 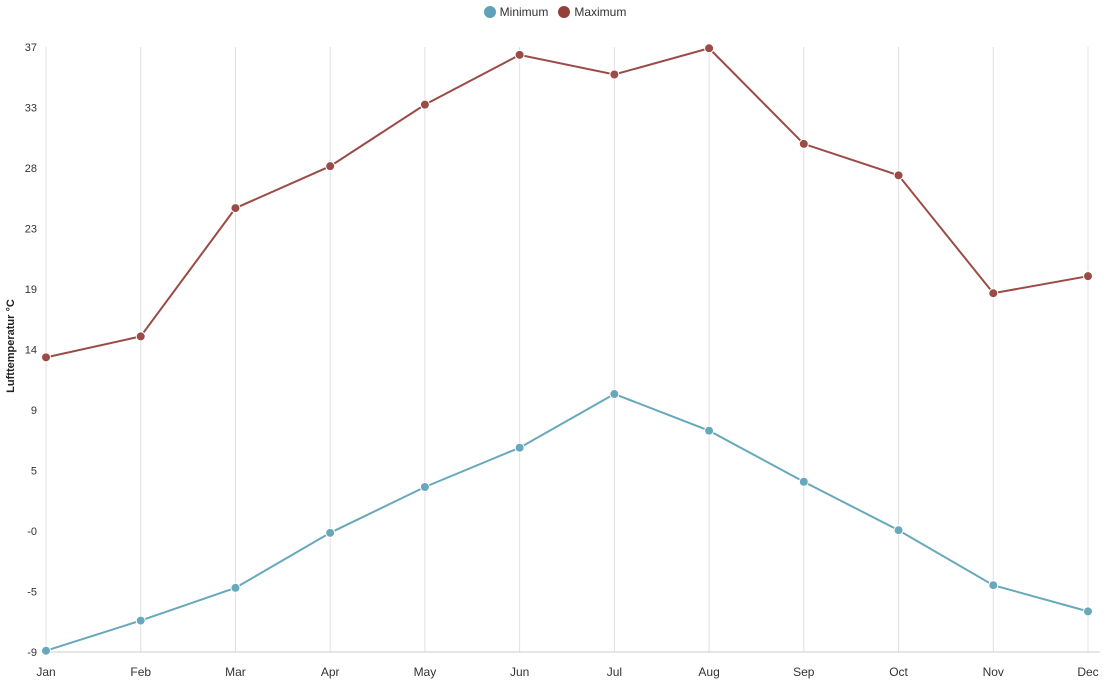 I want to click on legend-item-maximum: Maximum, so click(x=592, y=12).